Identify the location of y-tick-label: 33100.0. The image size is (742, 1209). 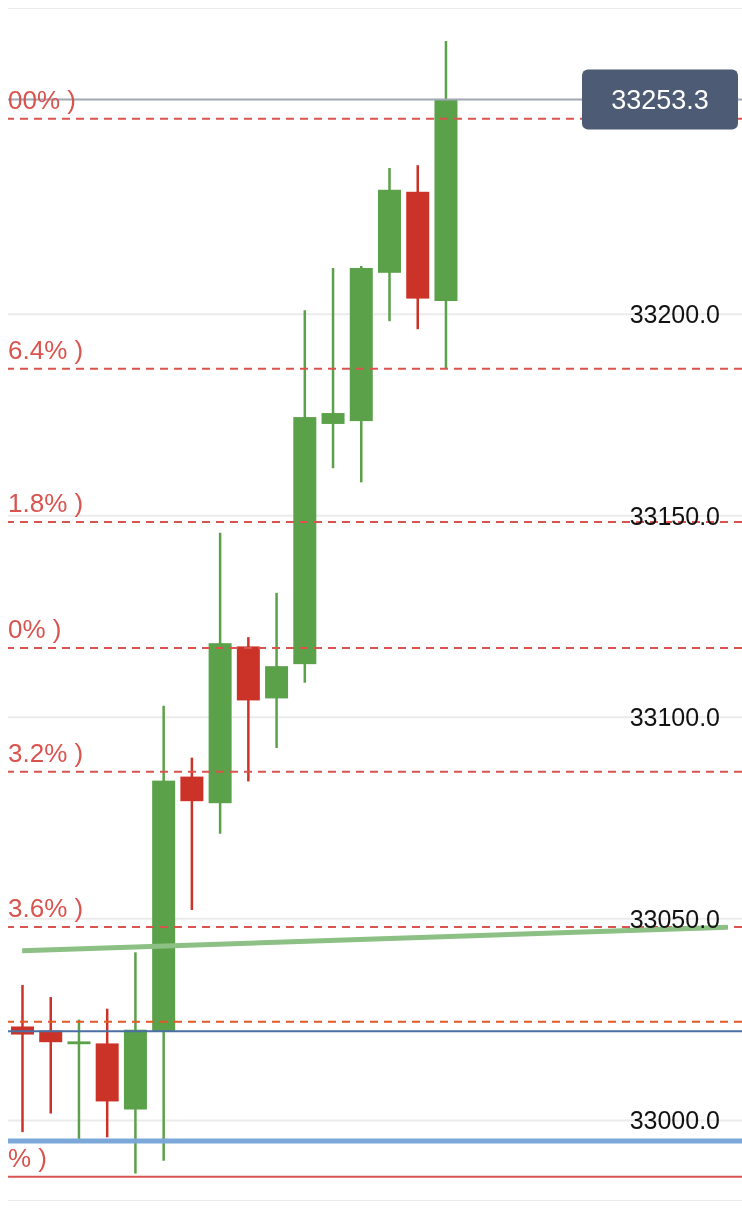
(674, 717).